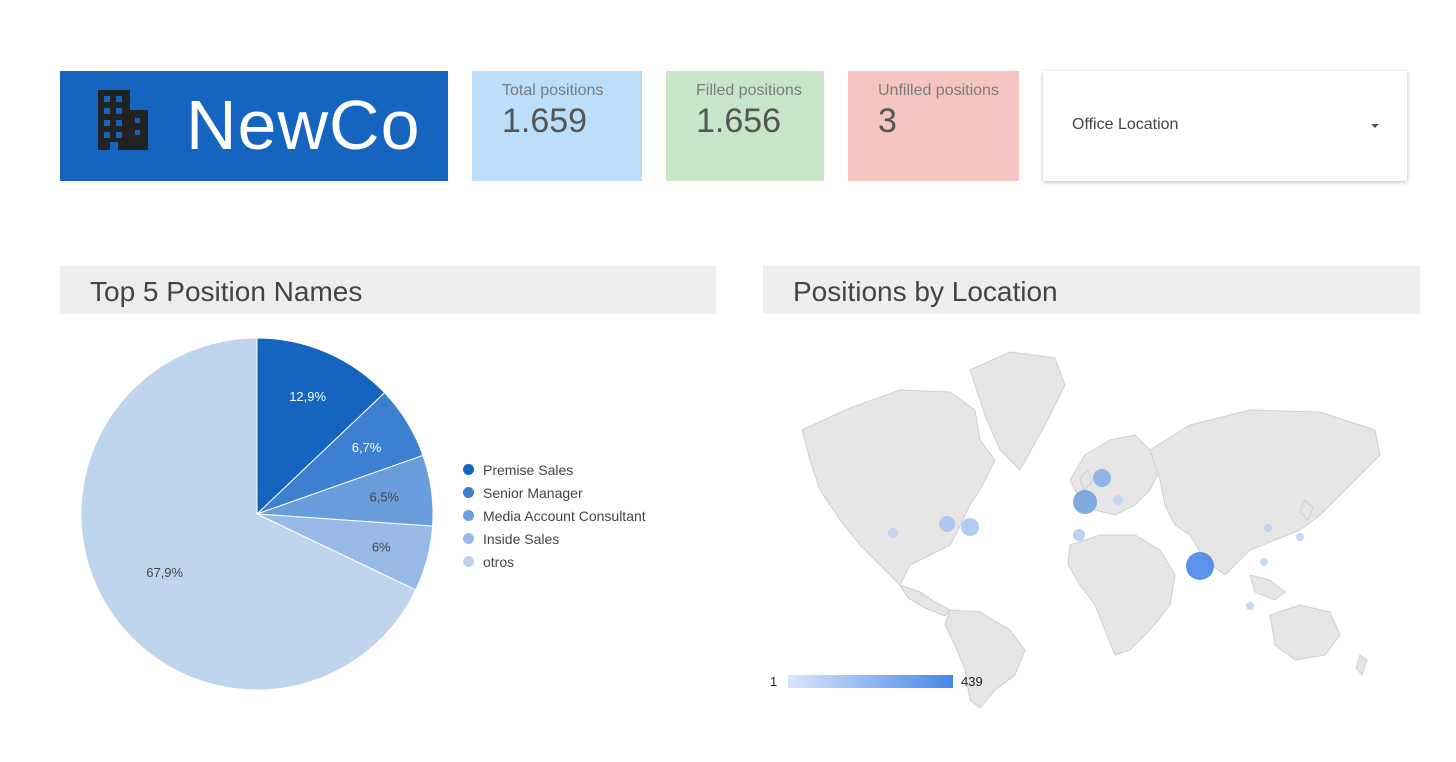 This screenshot has width=1456, height=762. I want to click on kpi-unfilled-positions: Unfilled positions 3, so click(933, 126).